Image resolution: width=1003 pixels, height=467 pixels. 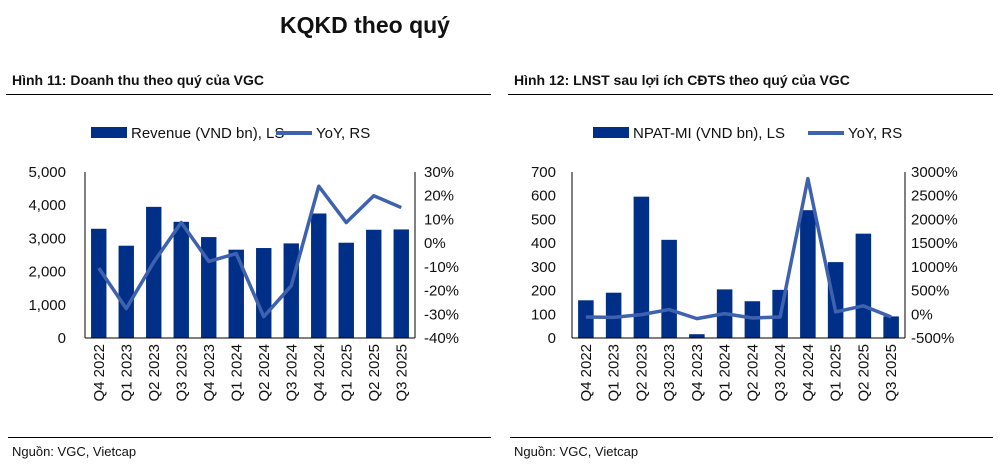 I want to click on y2-tick-label: -30%, so click(x=441, y=314).